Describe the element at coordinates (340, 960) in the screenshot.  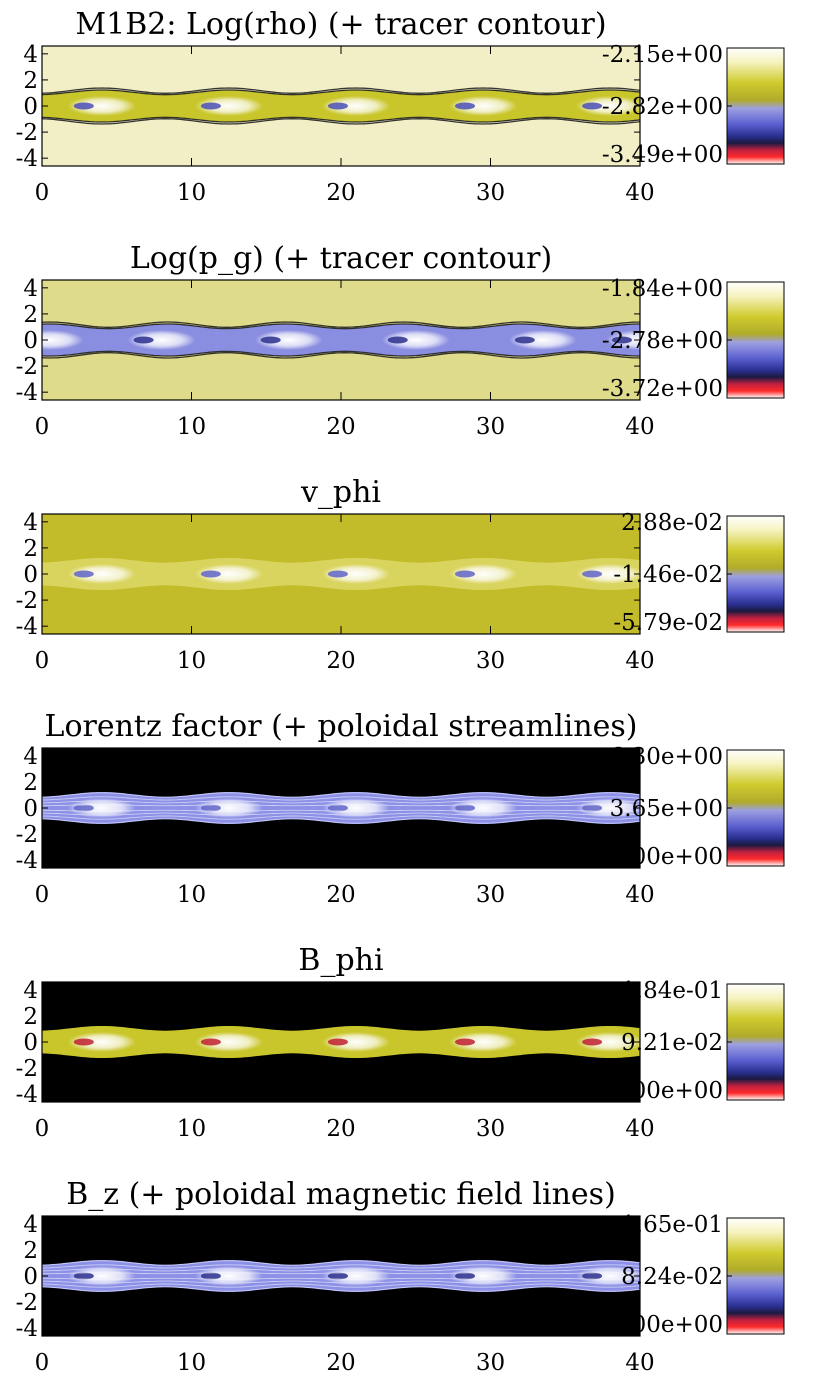
I see `panel-title: B_phi` at that location.